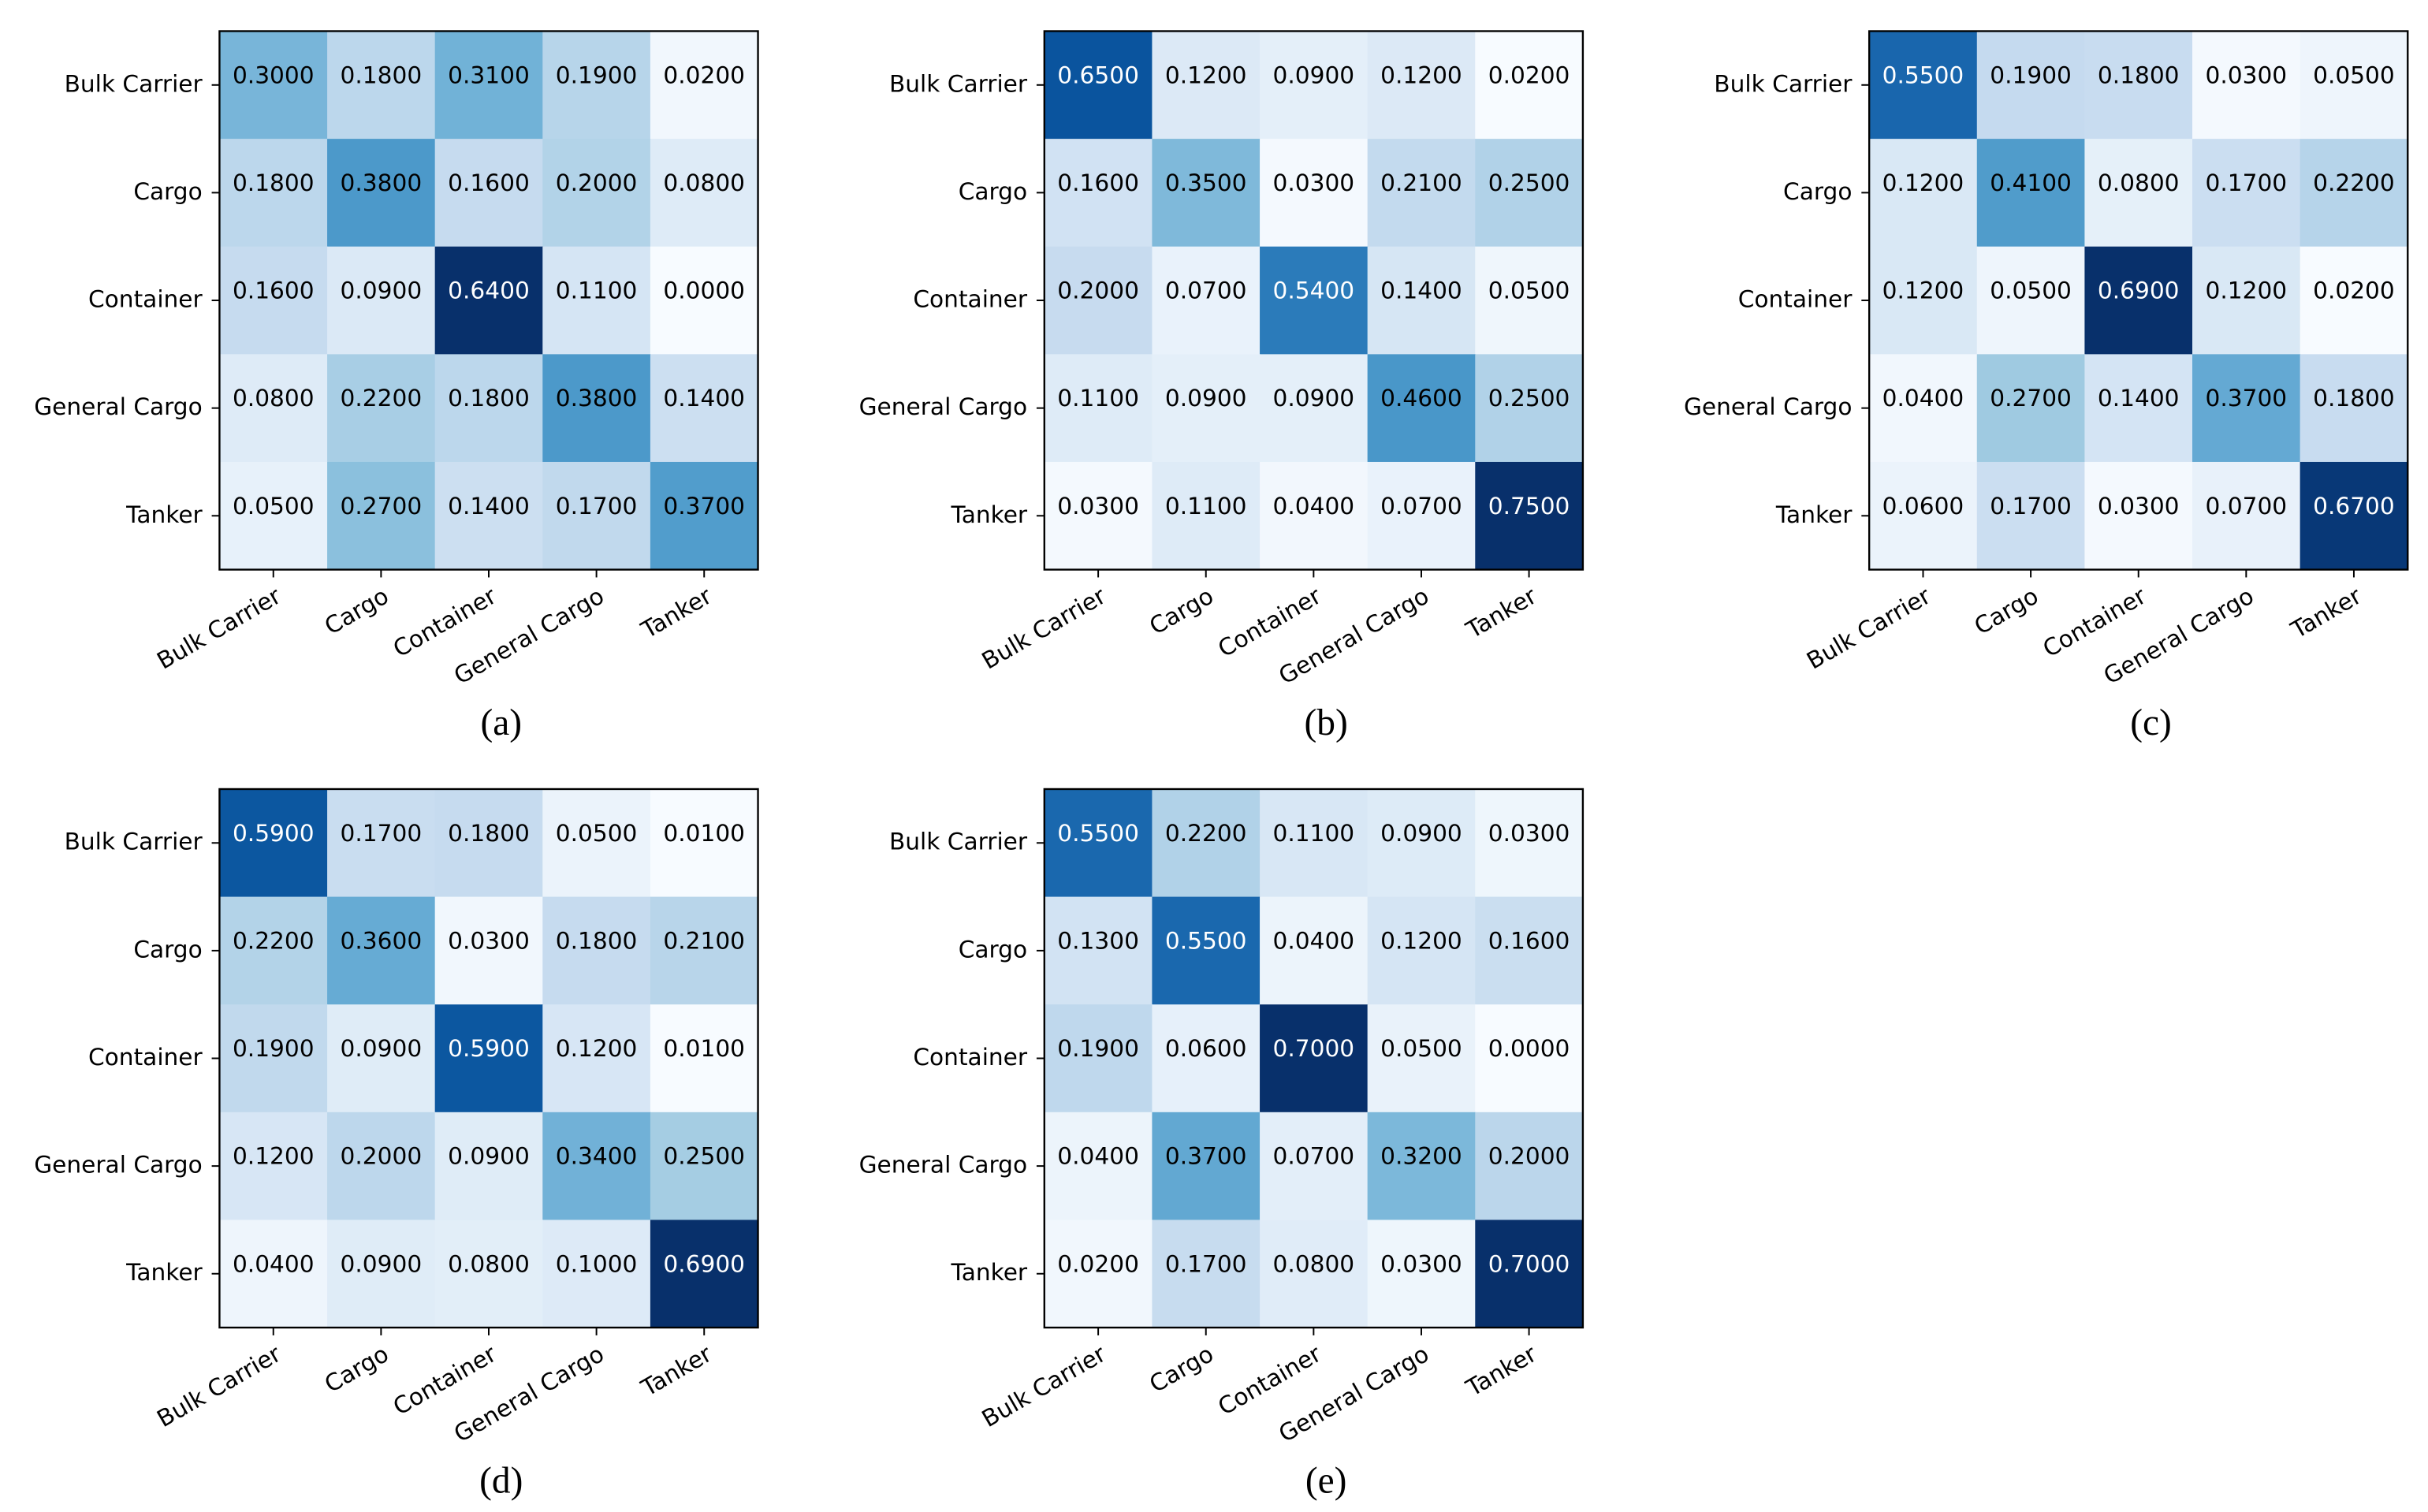  I want to click on y-tick-label: General Cargo, so click(943, 1166).